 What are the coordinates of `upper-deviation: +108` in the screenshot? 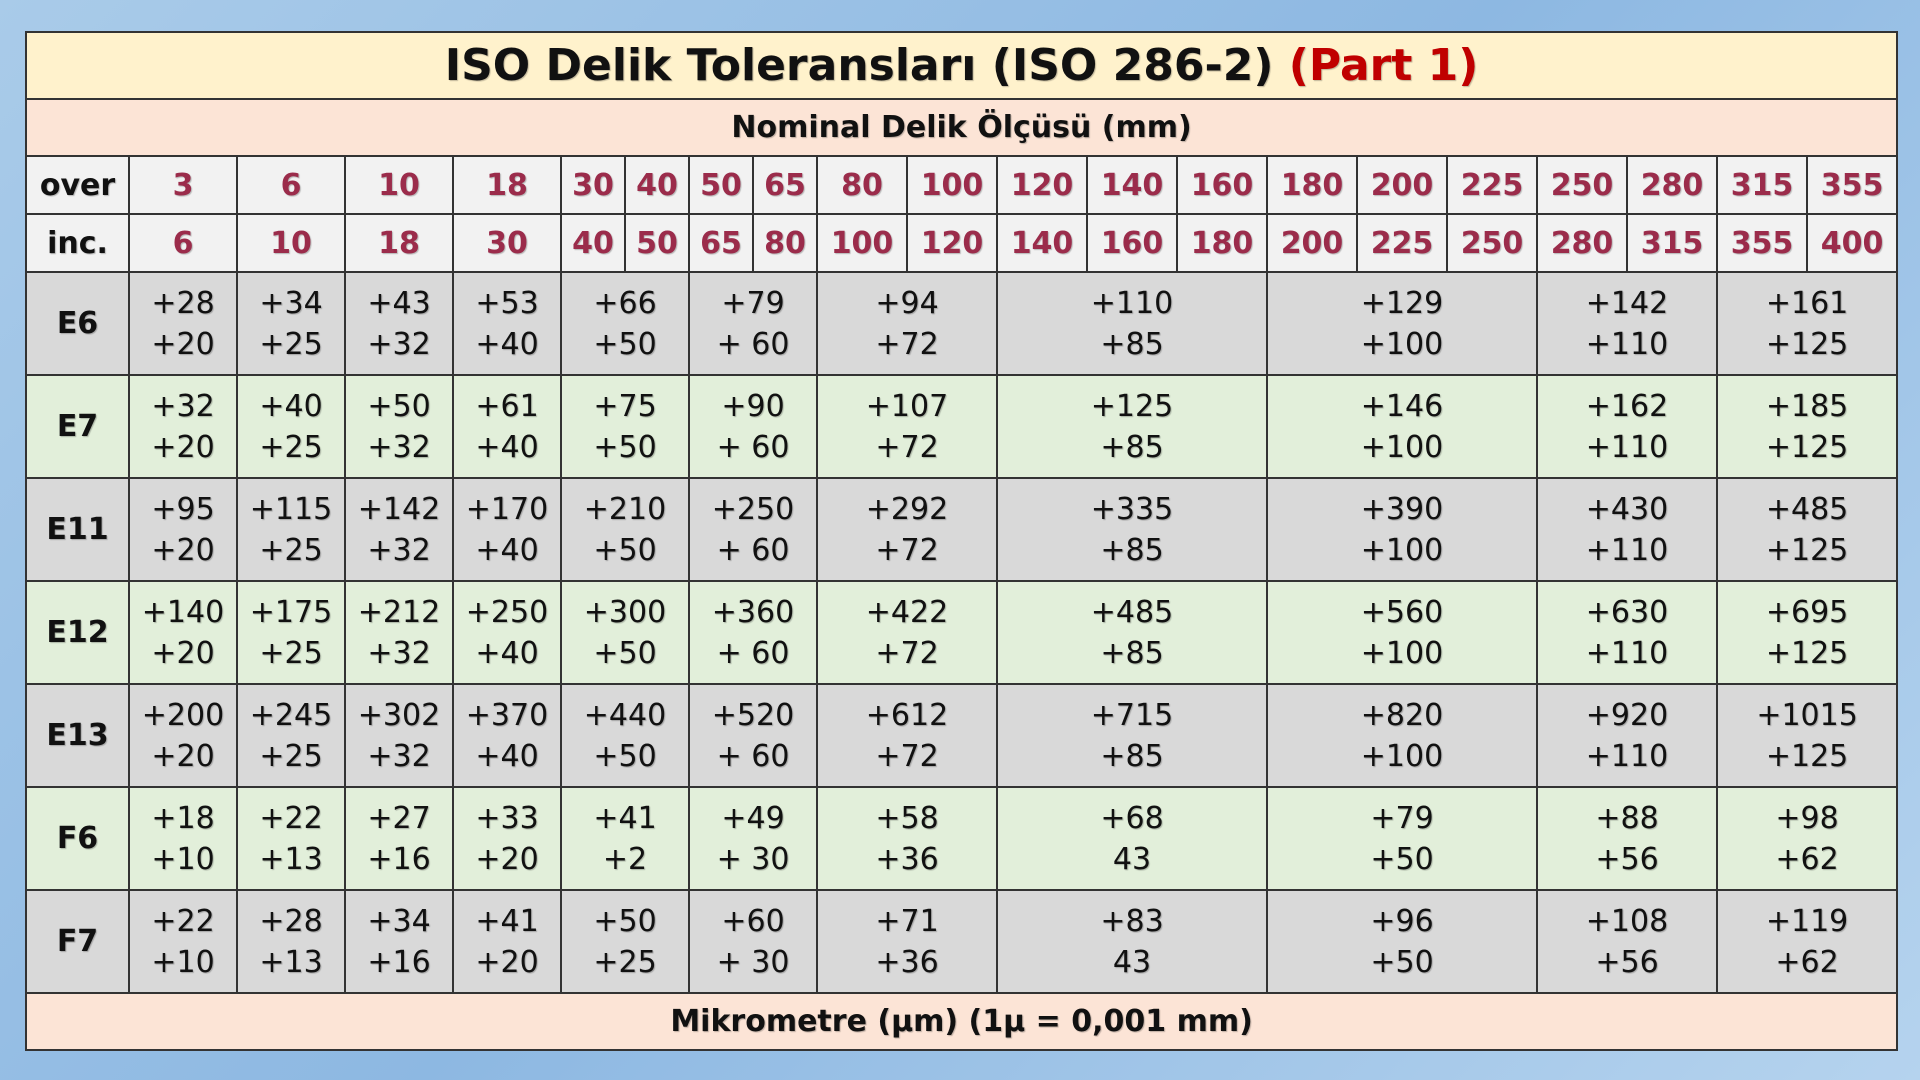 It's located at (1627, 921).